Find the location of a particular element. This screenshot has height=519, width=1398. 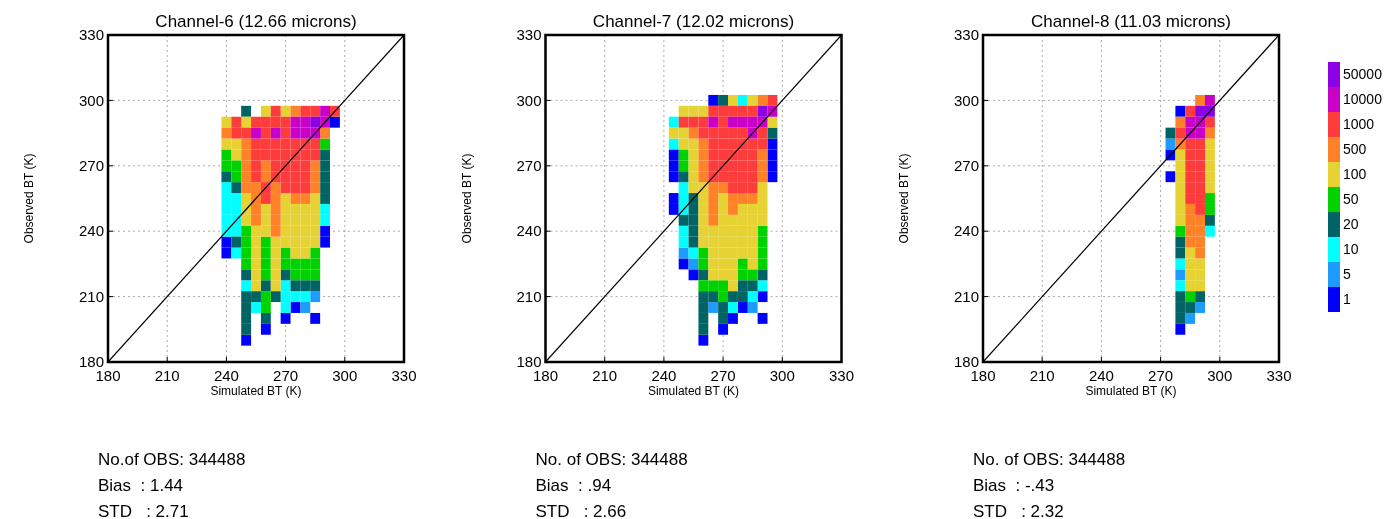

legend-label: 10 is located at coordinates (1351, 249).